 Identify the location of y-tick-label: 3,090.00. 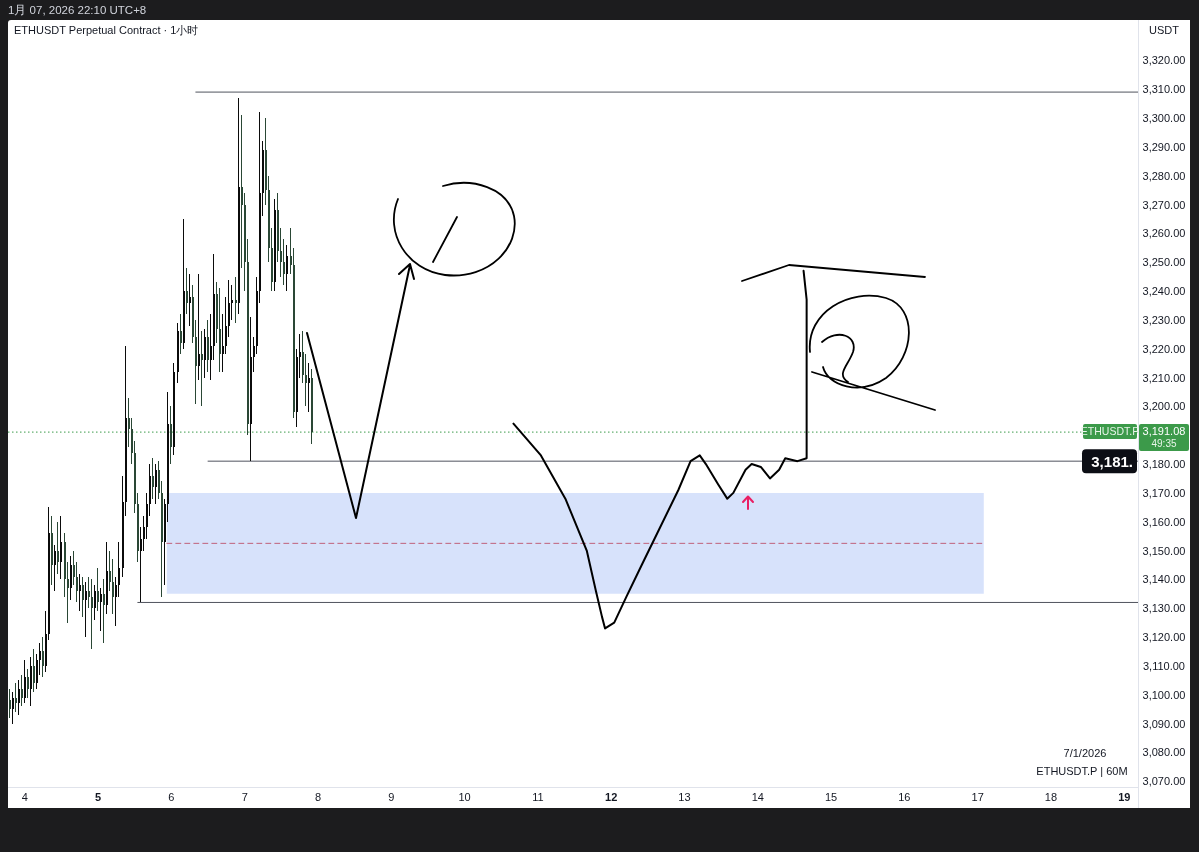
(1164, 723).